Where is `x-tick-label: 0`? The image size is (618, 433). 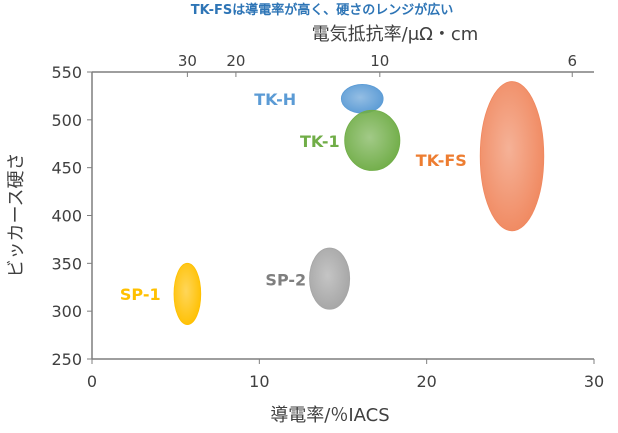
x-tick-label: 0 is located at coordinates (92, 381).